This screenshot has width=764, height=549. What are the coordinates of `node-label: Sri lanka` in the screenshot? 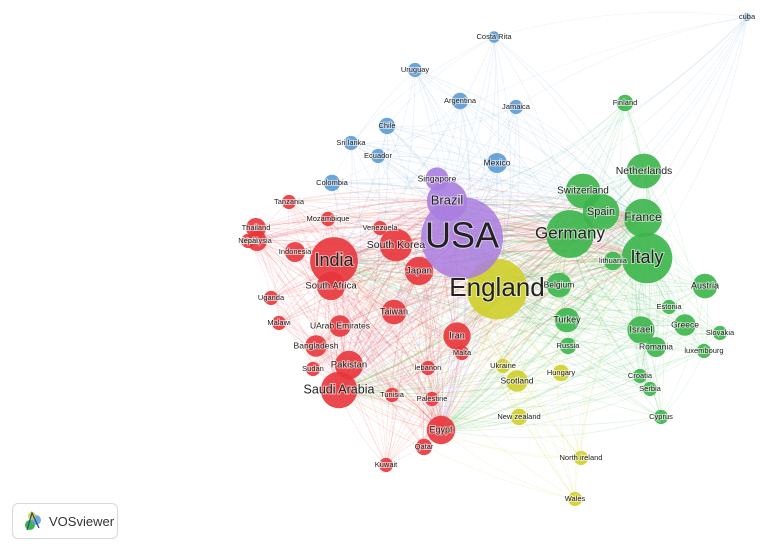 It's located at (351, 142).